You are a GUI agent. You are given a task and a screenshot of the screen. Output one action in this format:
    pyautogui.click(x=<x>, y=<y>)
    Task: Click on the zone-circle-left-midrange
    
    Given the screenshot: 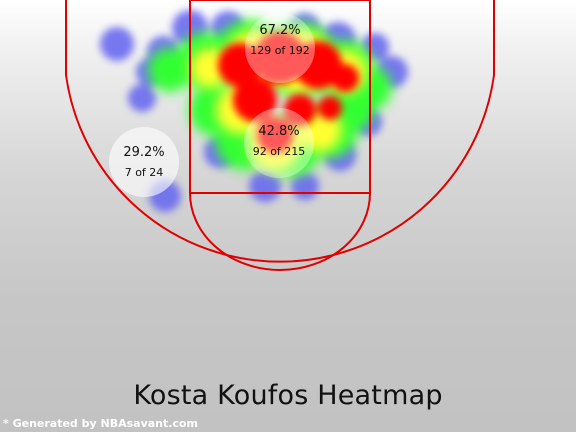 What is the action you would take?
    pyautogui.click(x=144, y=162)
    